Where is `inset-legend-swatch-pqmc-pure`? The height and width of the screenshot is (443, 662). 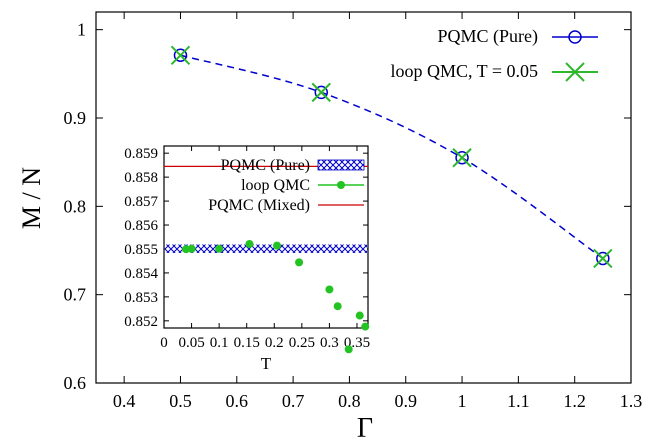 inset-legend-swatch-pqmc-pure is located at coordinates (341, 165).